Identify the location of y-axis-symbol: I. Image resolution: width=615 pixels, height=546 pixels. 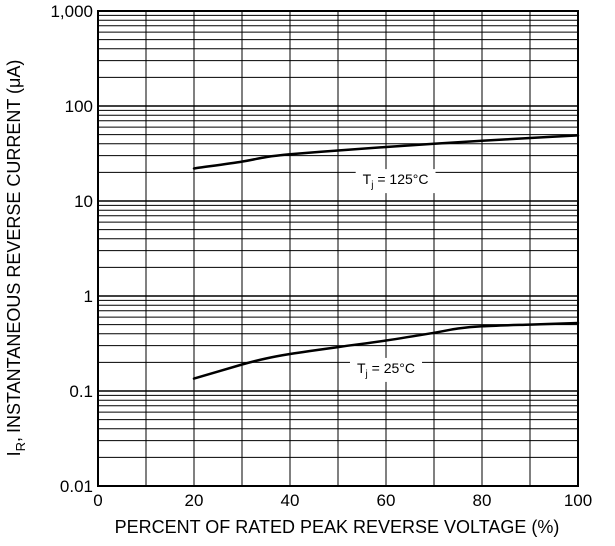
(14, 453).